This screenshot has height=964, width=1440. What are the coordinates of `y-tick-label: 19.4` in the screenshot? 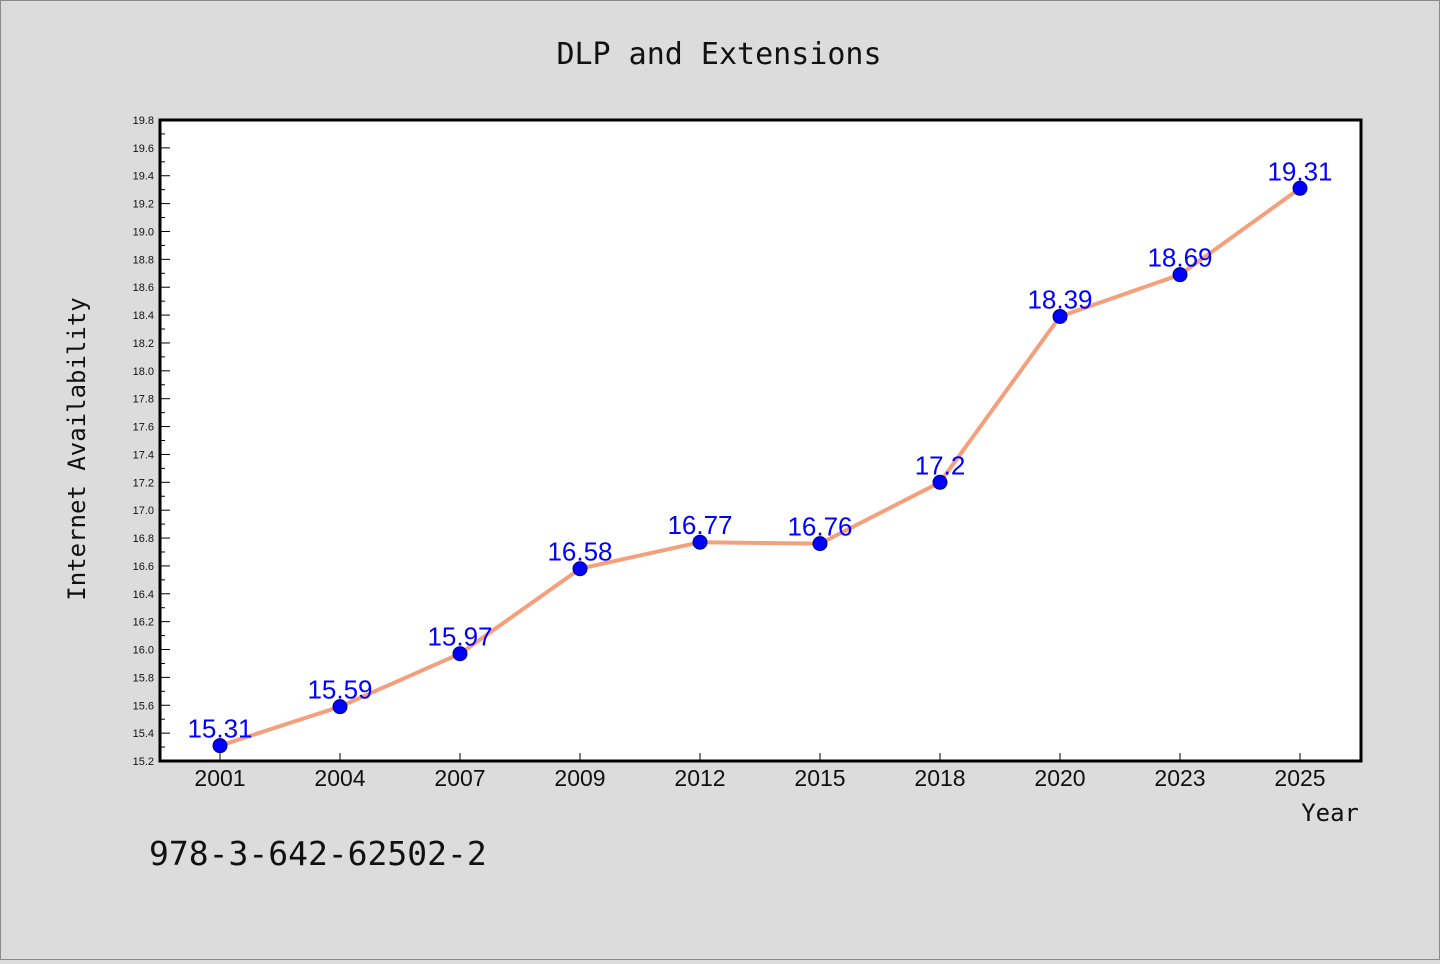 It's located at (143, 177).